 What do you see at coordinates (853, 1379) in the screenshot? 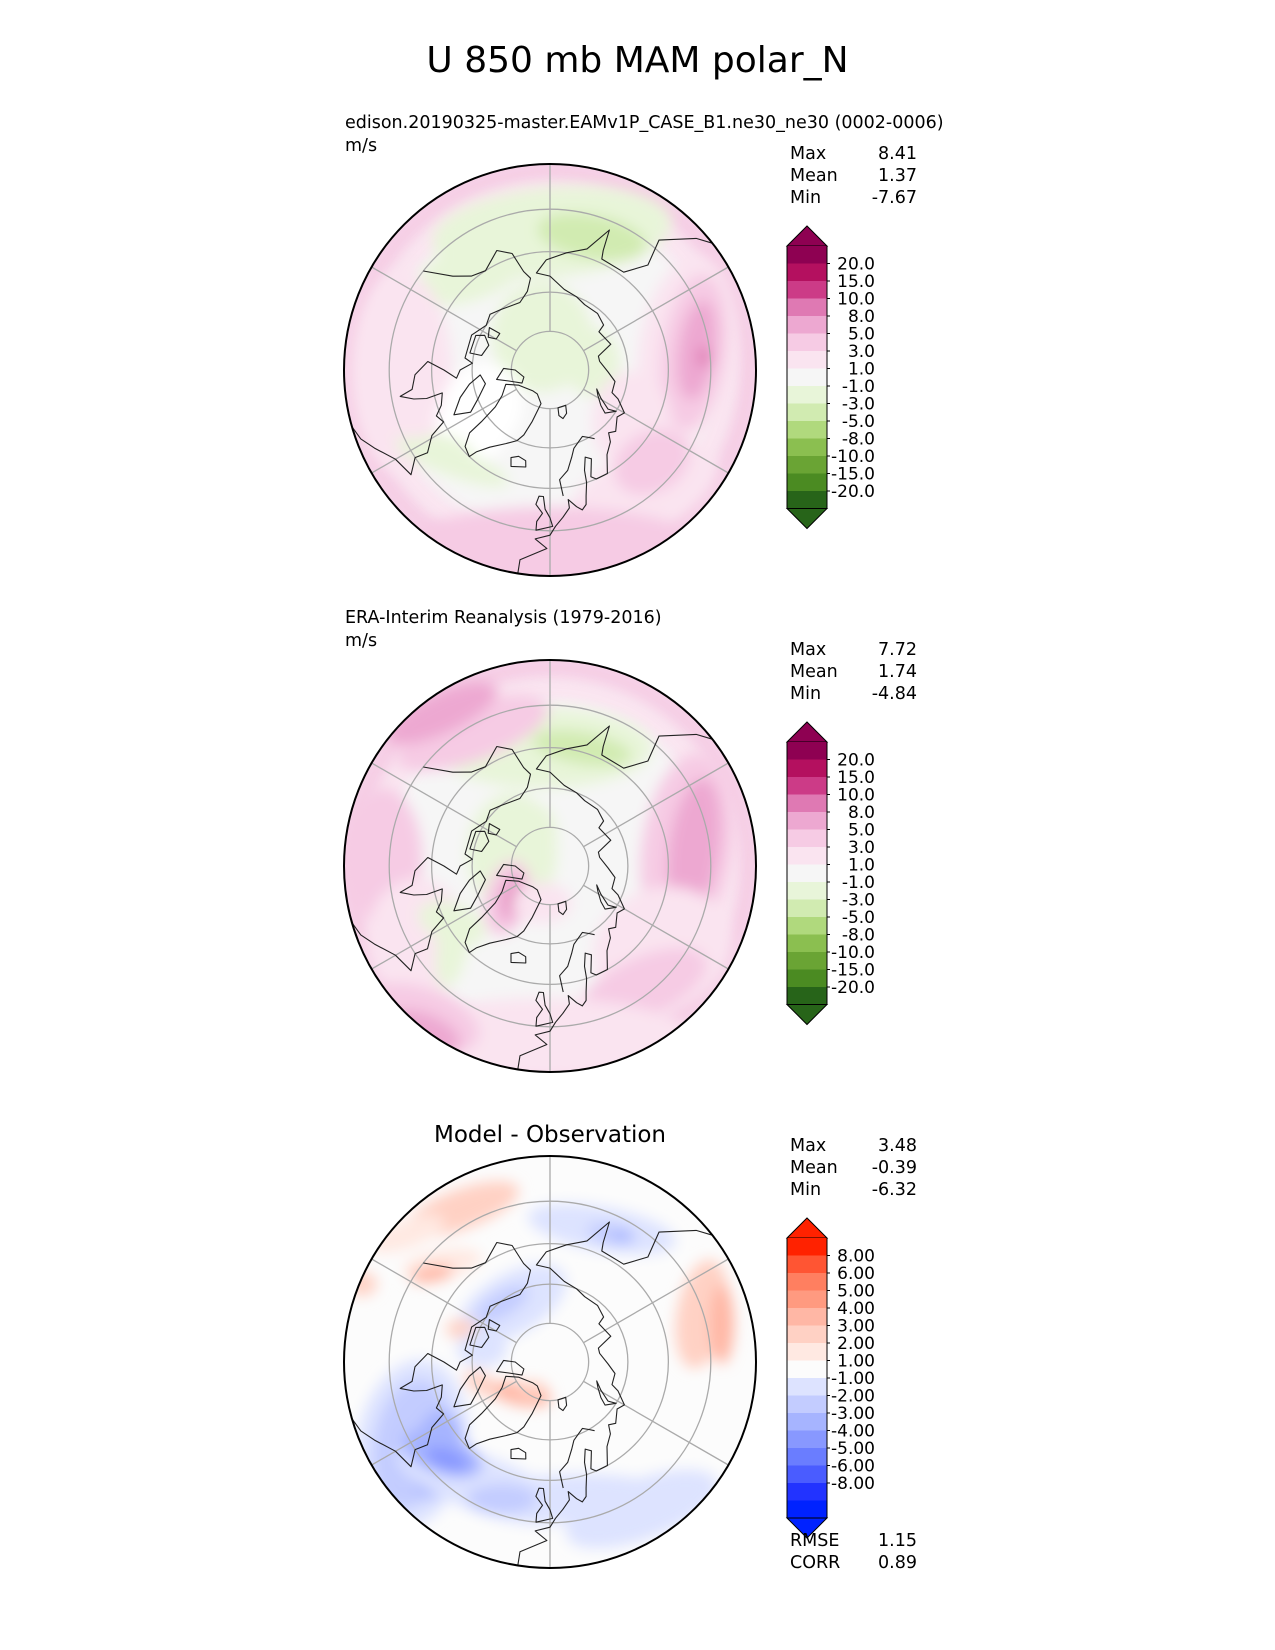
I see `colorbar-tick-label: -1.00` at bounding box center [853, 1379].